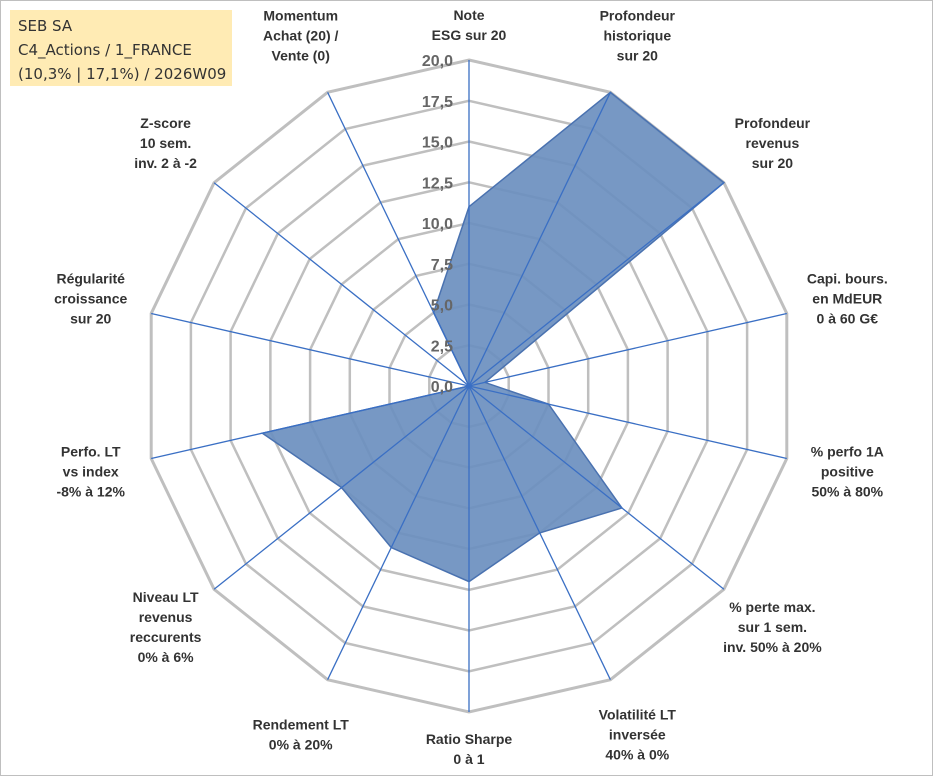 The width and height of the screenshot is (933, 776). I want to click on axis-label: Z-score 10 sem. inv. 2 à -2, so click(165, 143).